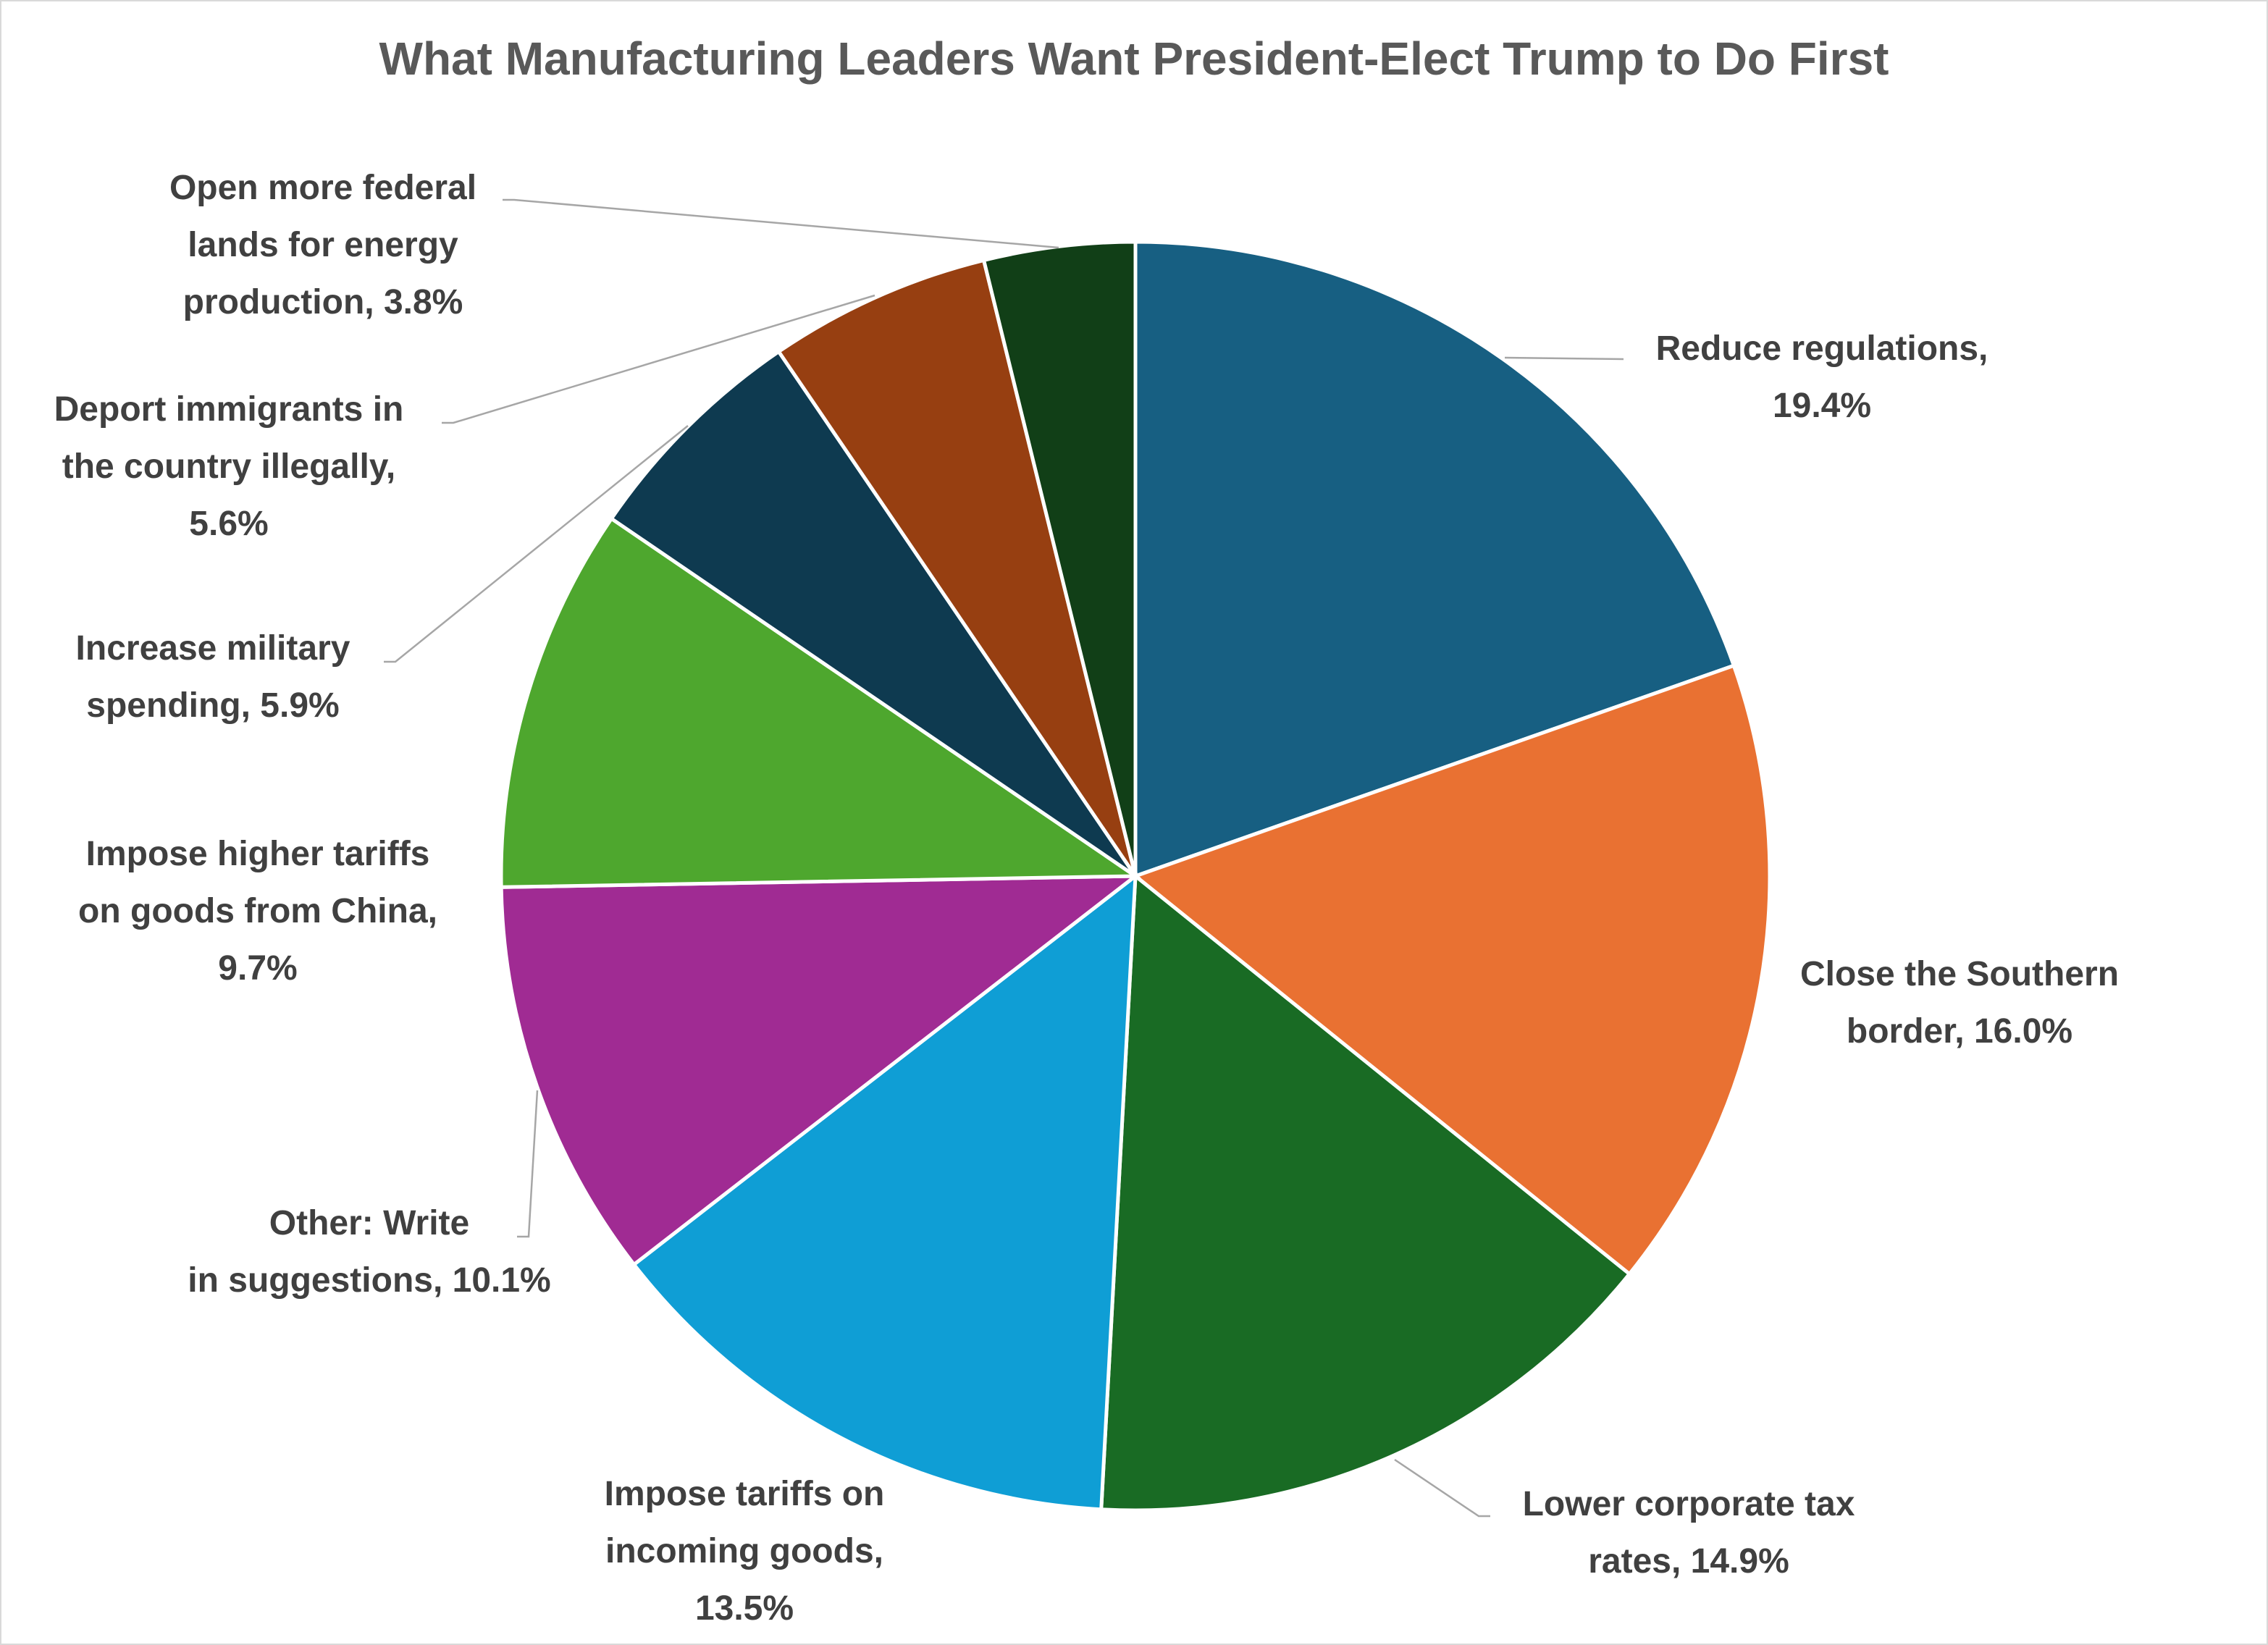  I want to click on data-label: Impose tariffs on incoming goods, 13.5%, so click(745, 1551).